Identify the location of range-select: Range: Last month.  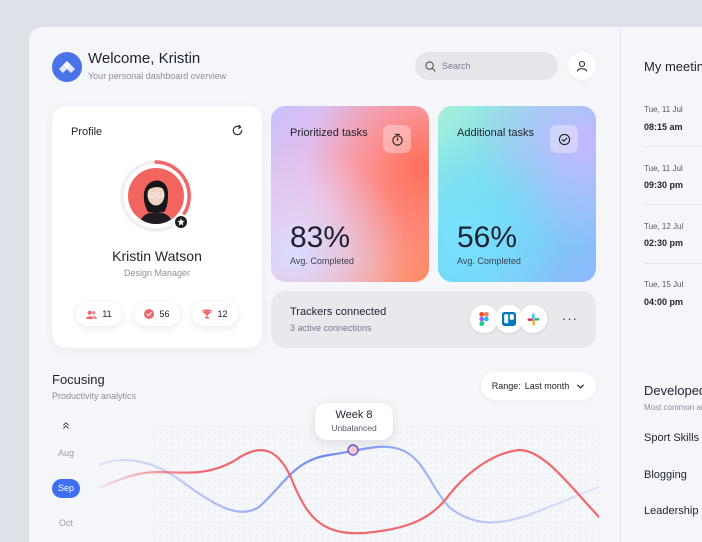
(538, 386).